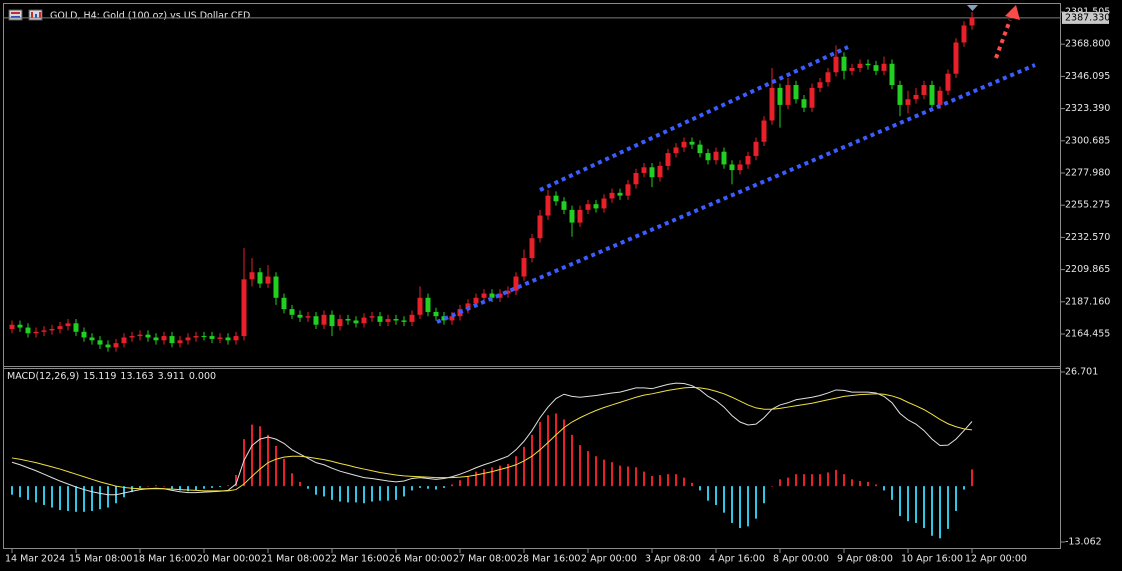 The width and height of the screenshot is (1122, 571). What do you see at coordinates (100, 559) in the screenshot?
I see `x-tick-label: 15 Mar 08:00` at bounding box center [100, 559].